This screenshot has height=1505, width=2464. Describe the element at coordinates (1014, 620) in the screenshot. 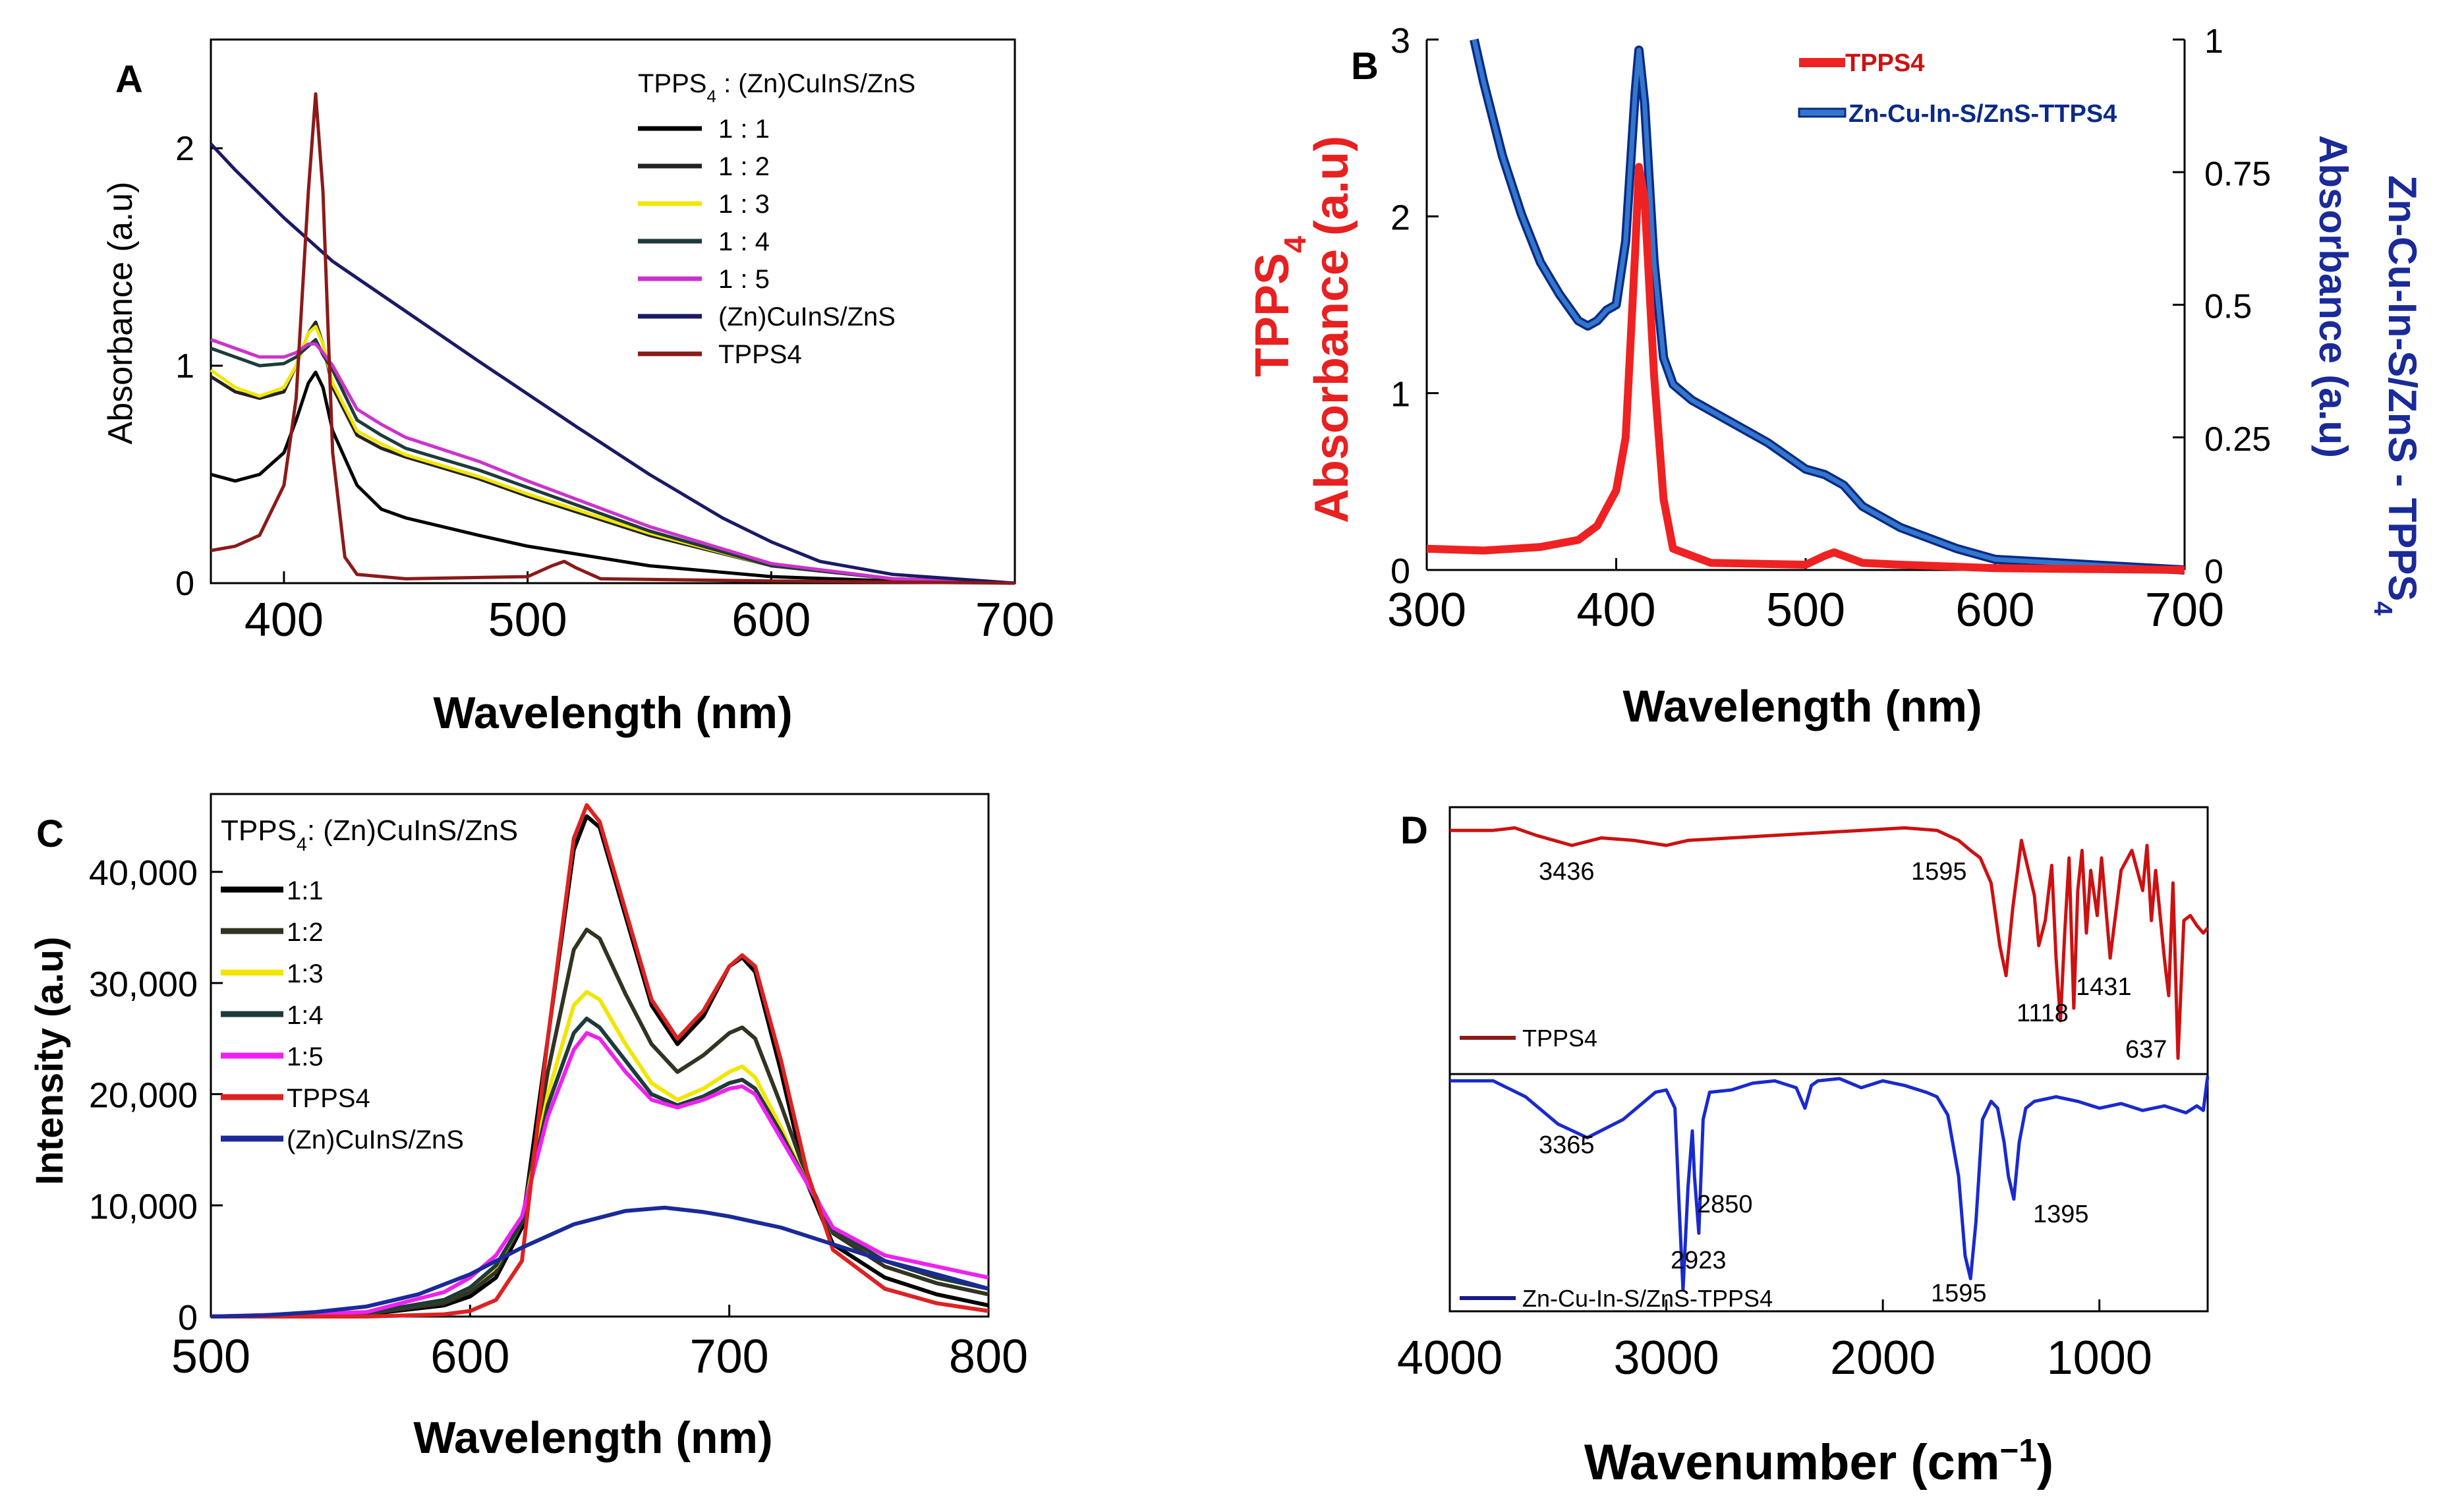

I see `panel-a-xtick-label: 700` at that location.